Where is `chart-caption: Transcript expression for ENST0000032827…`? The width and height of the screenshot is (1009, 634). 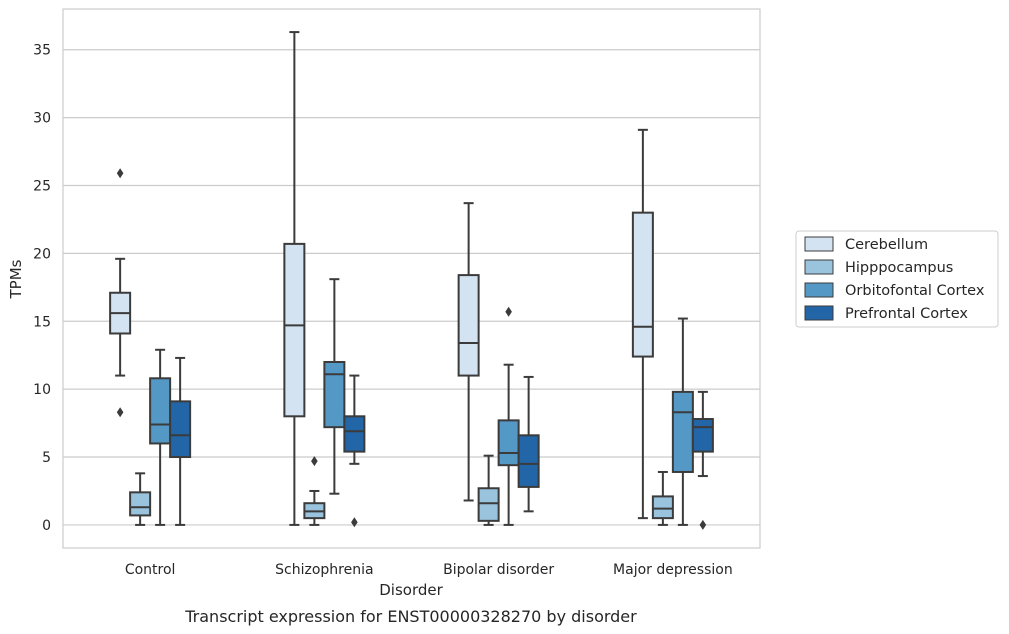 chart-caption: Transcript expression for ENST0000032827… is located at coordinates (410, 616).